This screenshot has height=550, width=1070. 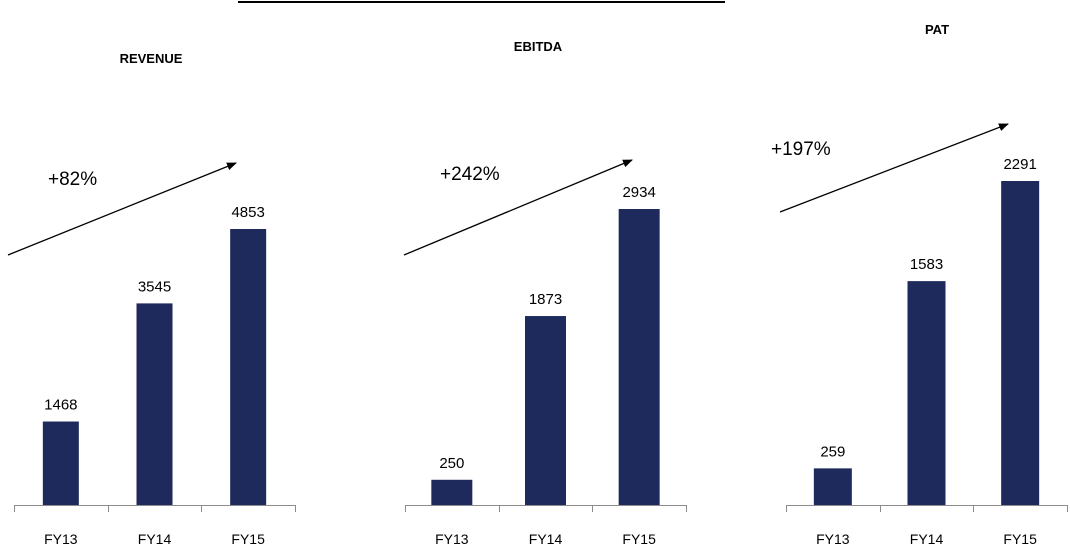 What do you see at coordinates (1019, 164) in the screenshot?
I see `data-label: 2291` at bounding box center [1019, 164].